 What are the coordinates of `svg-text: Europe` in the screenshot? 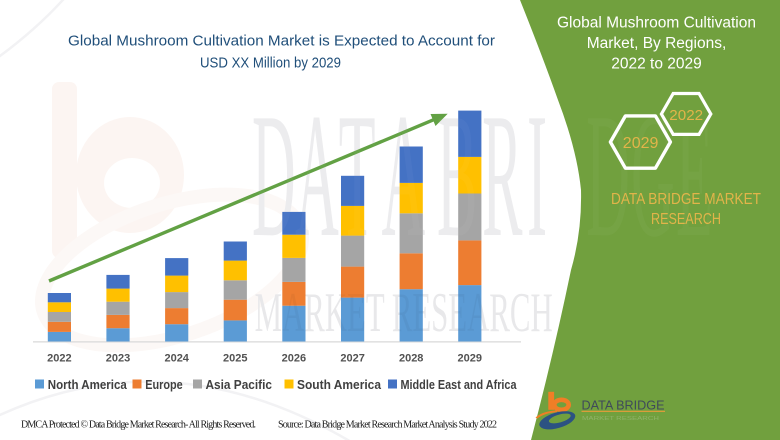 It's located at (164, 385).